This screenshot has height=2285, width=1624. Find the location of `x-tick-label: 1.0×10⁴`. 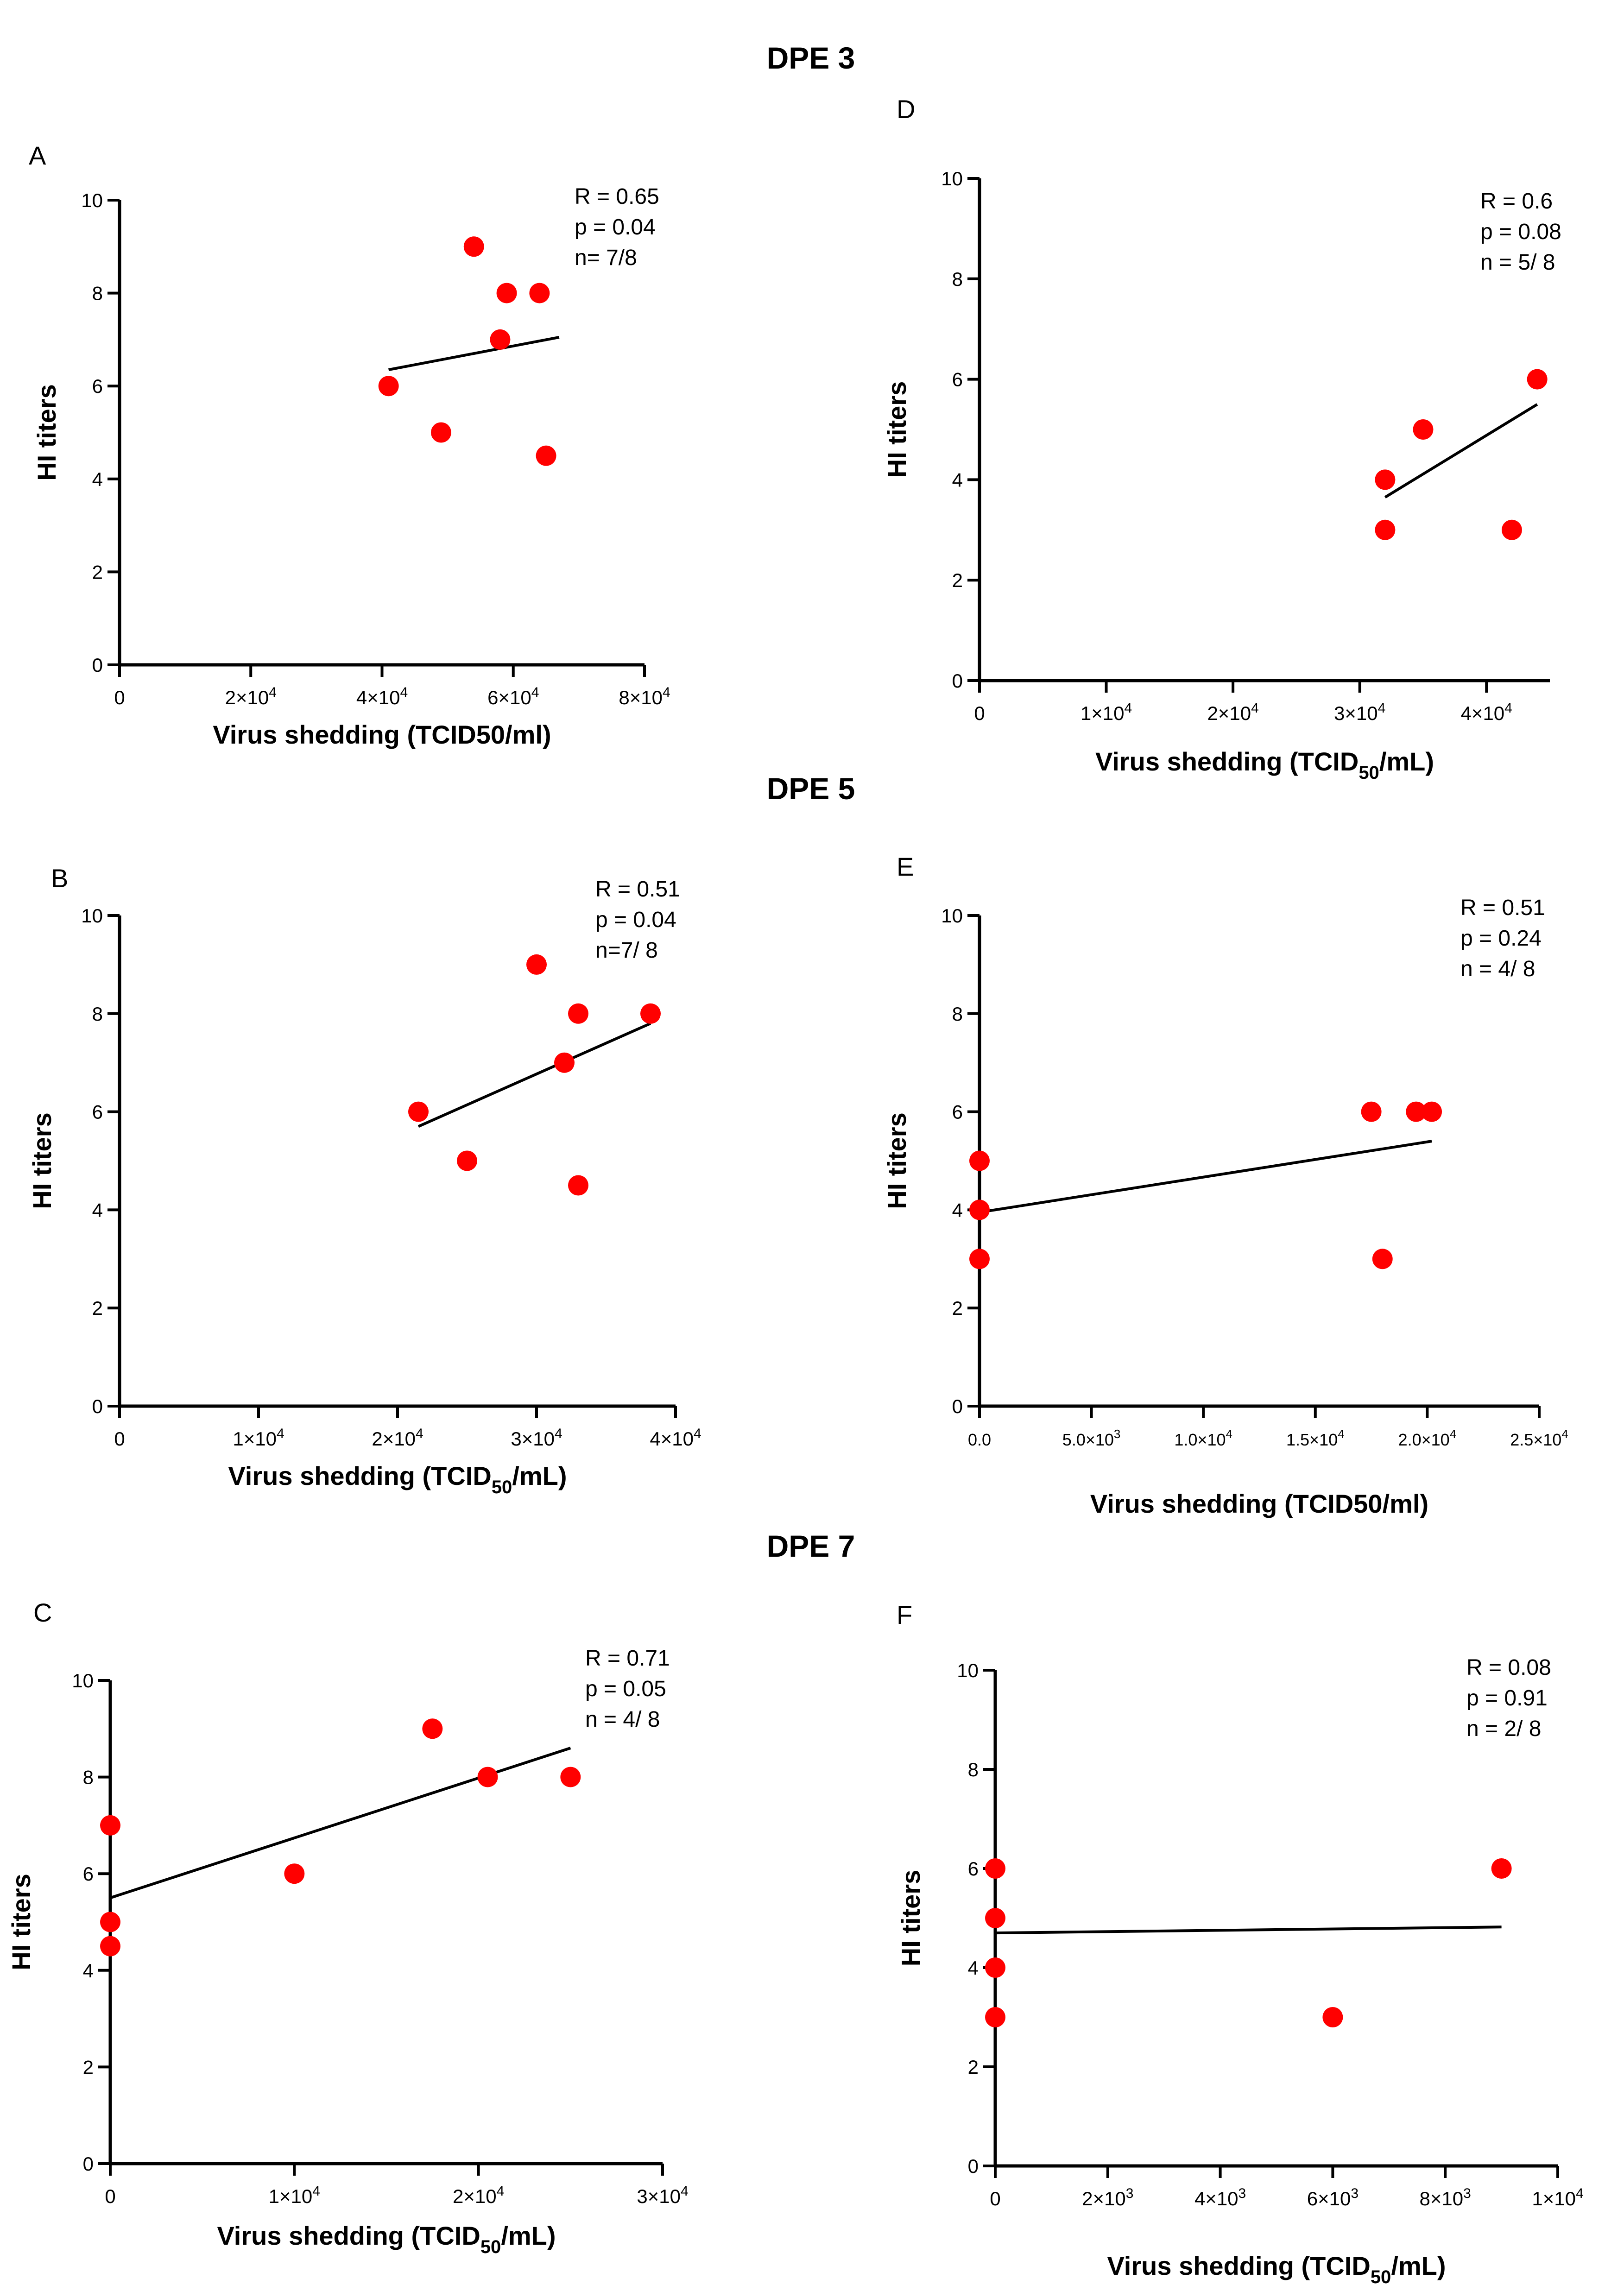

x-tick-label: 1.0×10⁴ is located at coordinates (1203, 1438).